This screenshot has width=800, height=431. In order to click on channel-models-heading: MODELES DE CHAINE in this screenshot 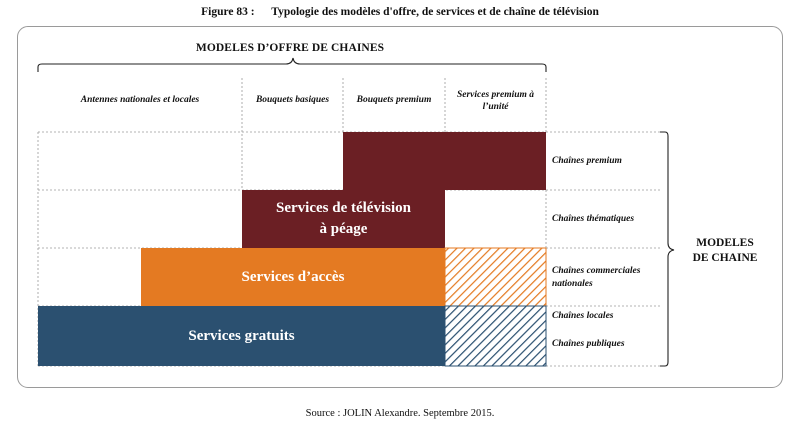, I will do `click(725, 251)`.